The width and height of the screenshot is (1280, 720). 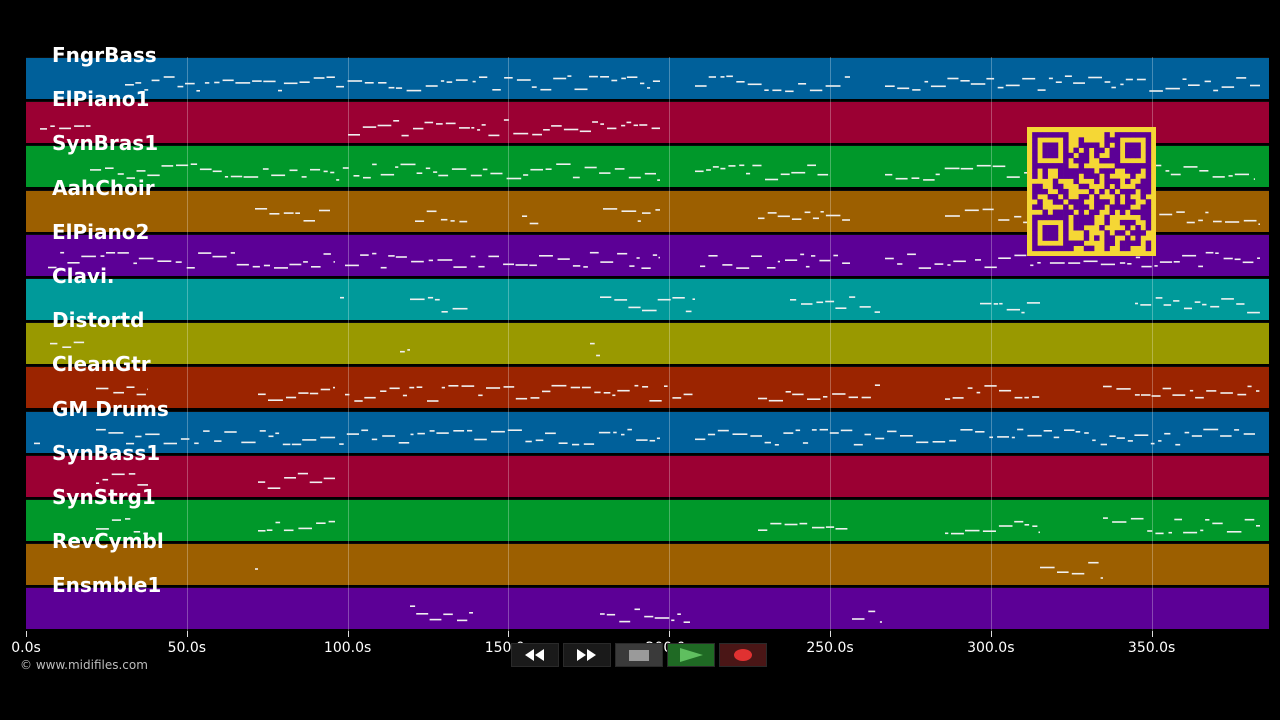 I want to click on tick-label: 350.0s, so click(x=1151, y=648).